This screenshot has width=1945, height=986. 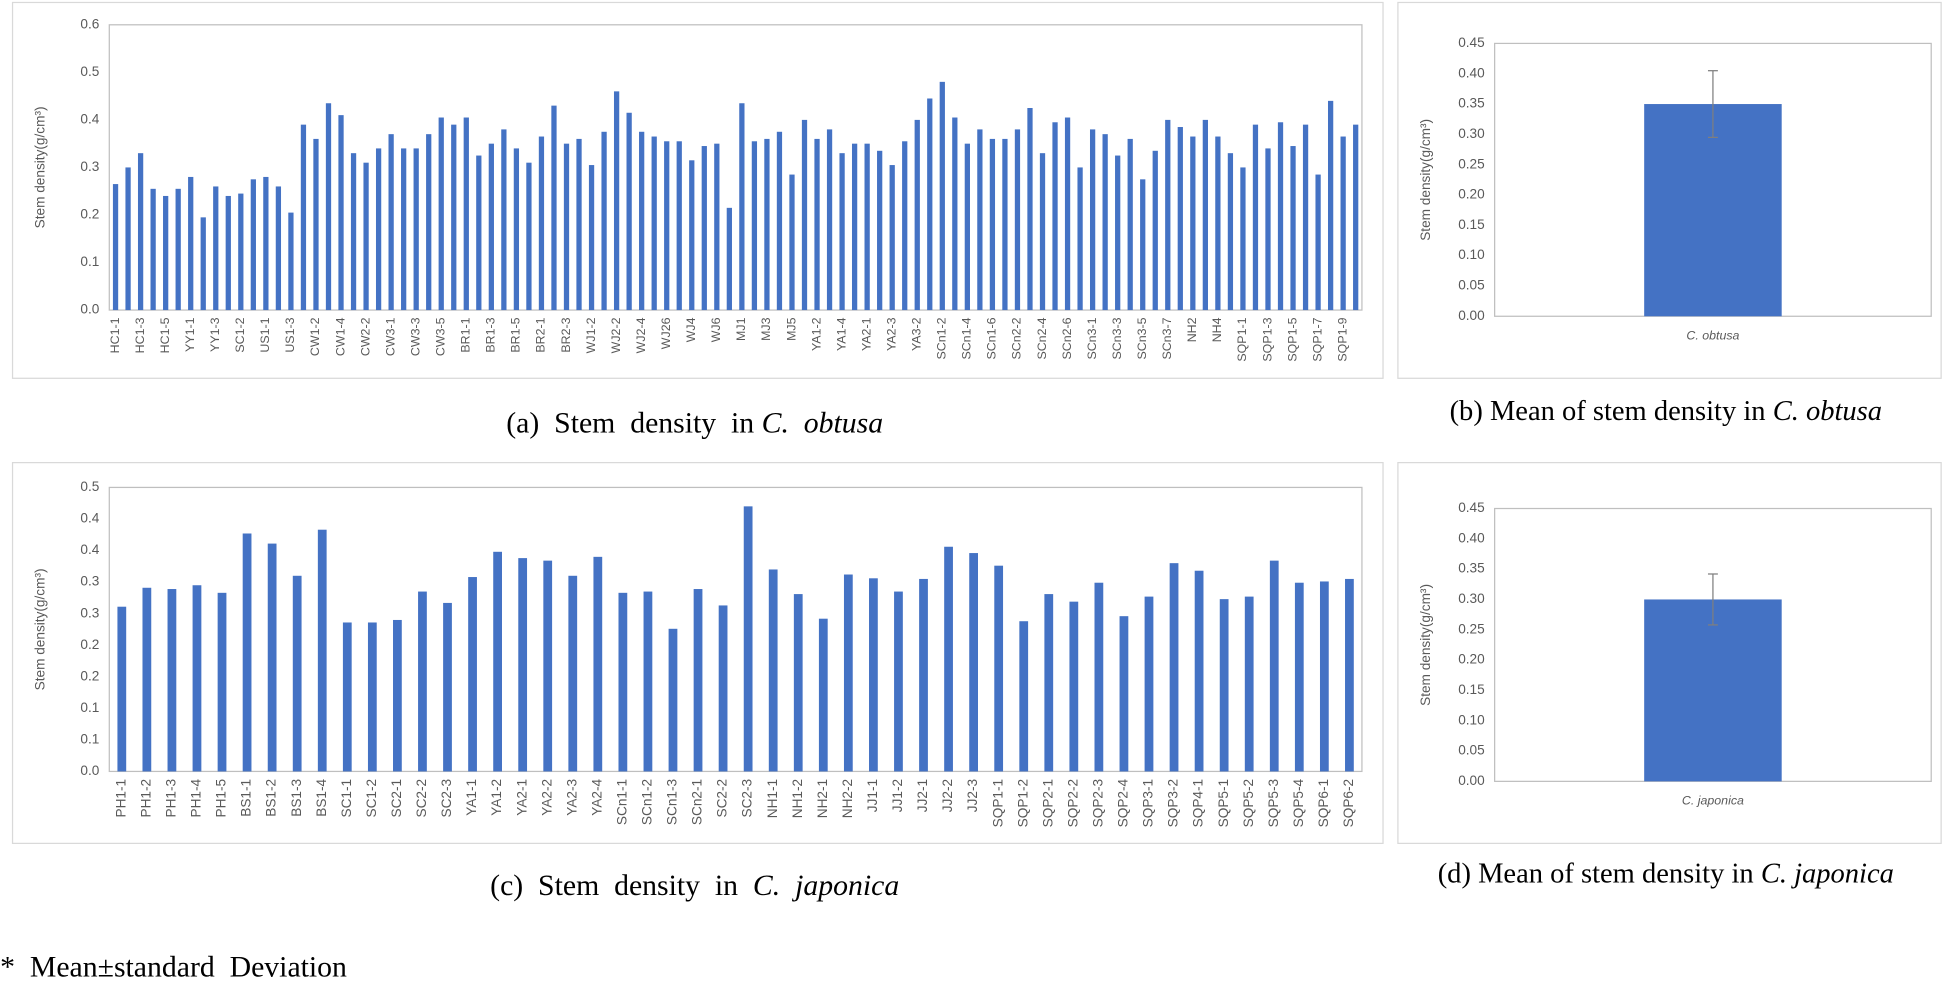 I want to click on x-tick-label: WJ6, so click(x=716, y=329).